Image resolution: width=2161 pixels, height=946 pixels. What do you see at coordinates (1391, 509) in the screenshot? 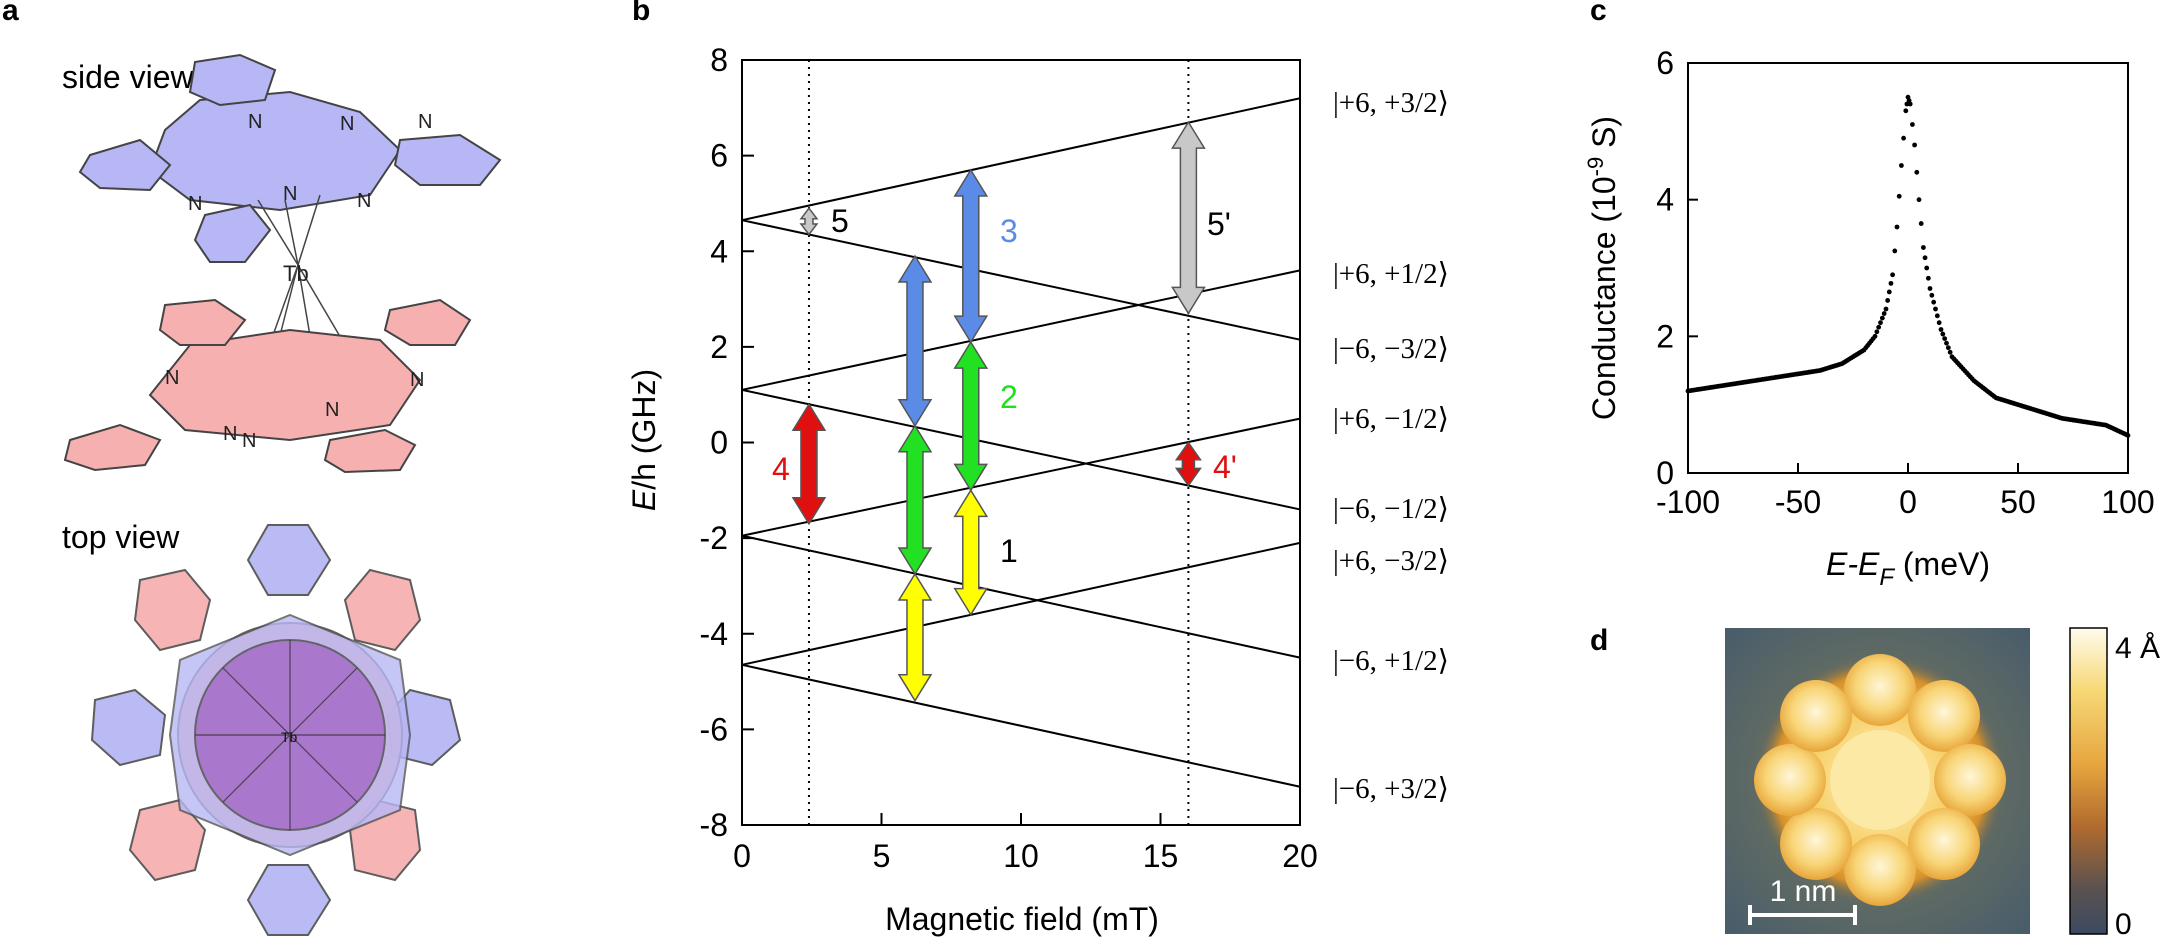
I see `state-label: |−6, −1/2⟩` at bounding box center [1391, 509].